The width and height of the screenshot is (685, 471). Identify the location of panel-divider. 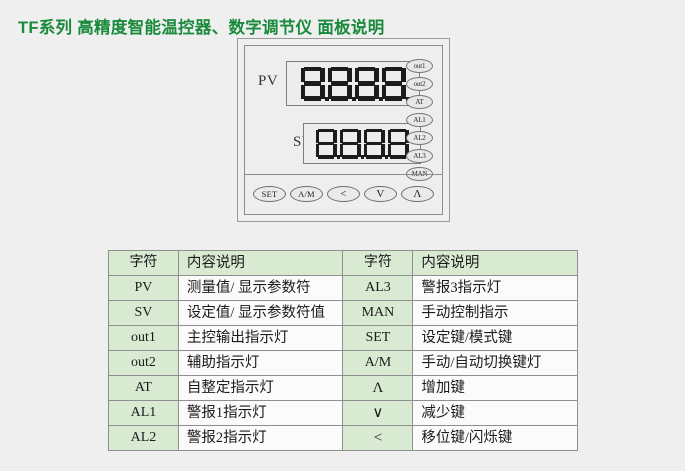
(343, 174).